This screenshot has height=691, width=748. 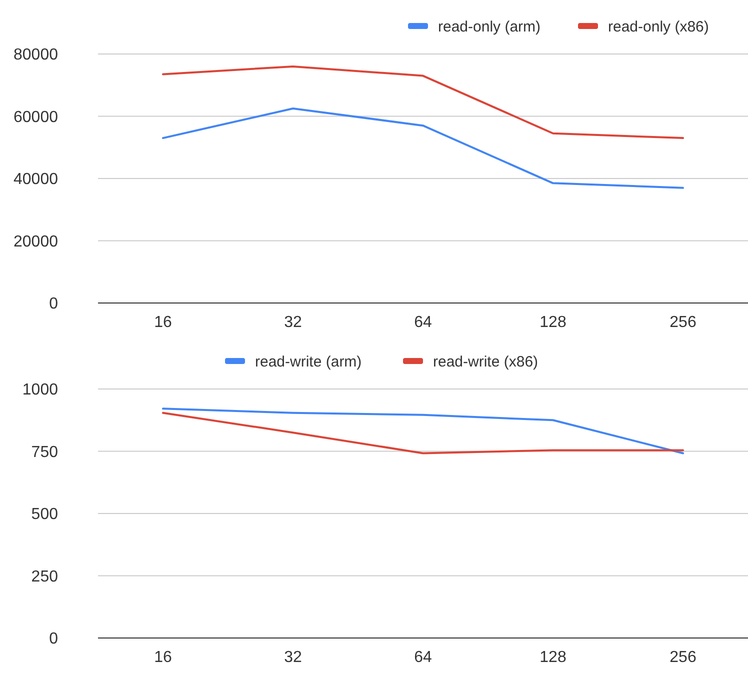 What do you see at coordinates (36, 117) in the screenshot?
I see `y-tick-label: 60000` at bounding box center [36, 117].